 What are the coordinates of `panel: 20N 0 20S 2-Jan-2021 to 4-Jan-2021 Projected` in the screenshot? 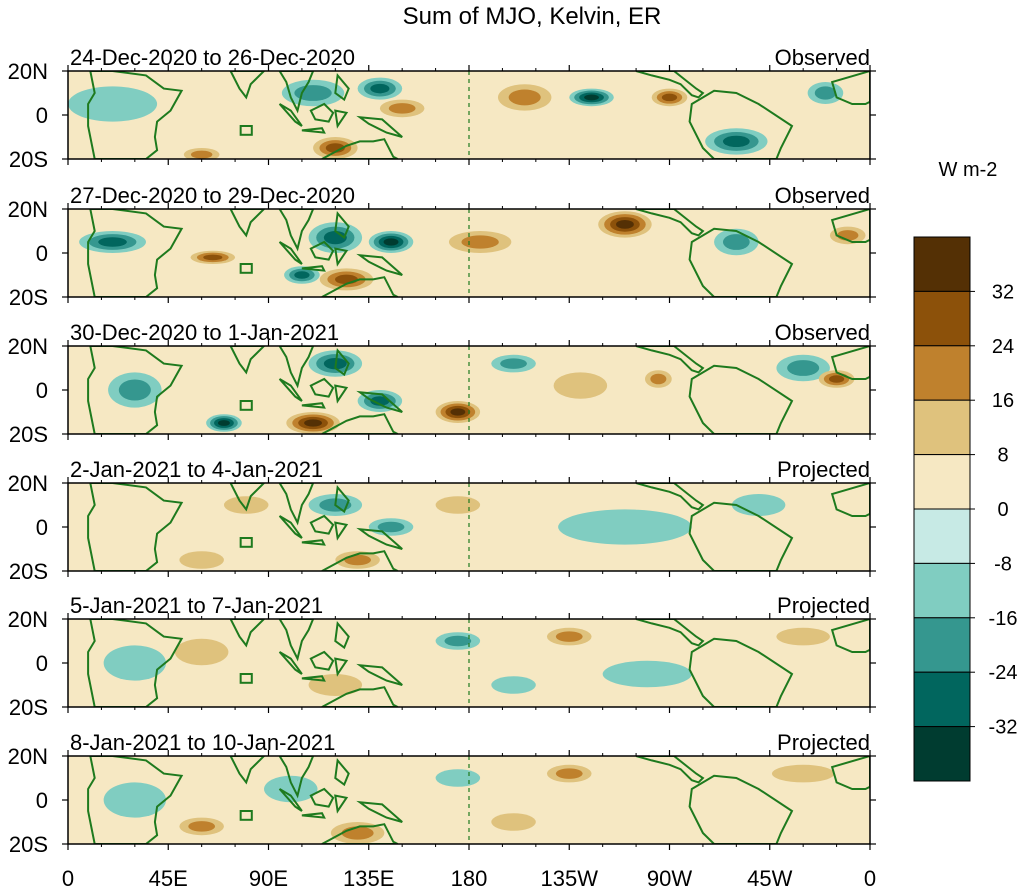 It's located at (442, 520).